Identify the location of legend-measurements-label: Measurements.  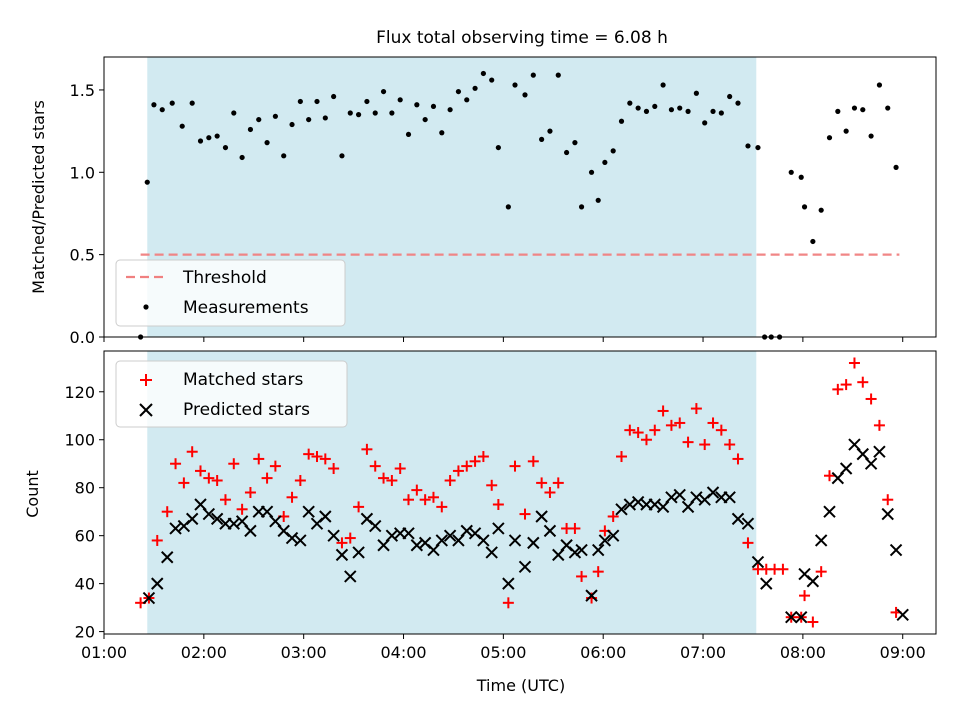
(246, 308).